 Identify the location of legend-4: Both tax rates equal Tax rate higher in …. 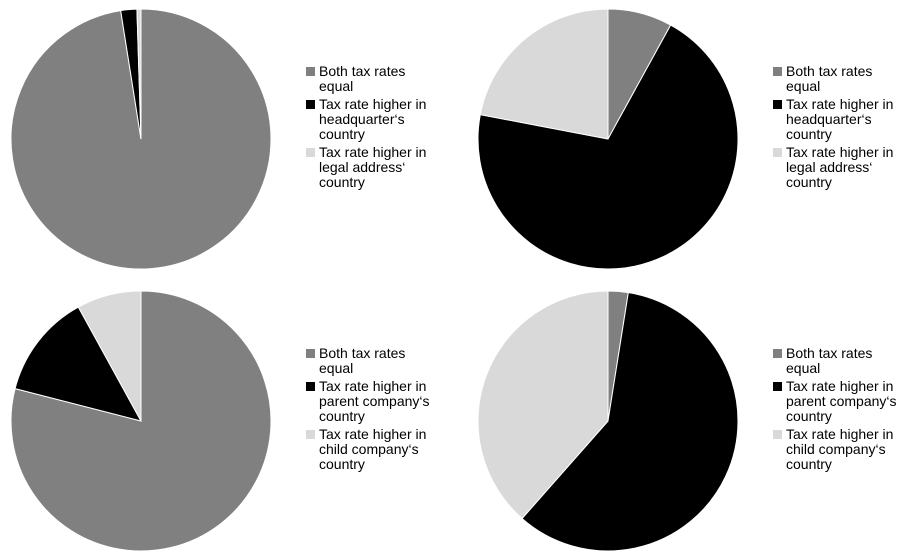
(848, 410).